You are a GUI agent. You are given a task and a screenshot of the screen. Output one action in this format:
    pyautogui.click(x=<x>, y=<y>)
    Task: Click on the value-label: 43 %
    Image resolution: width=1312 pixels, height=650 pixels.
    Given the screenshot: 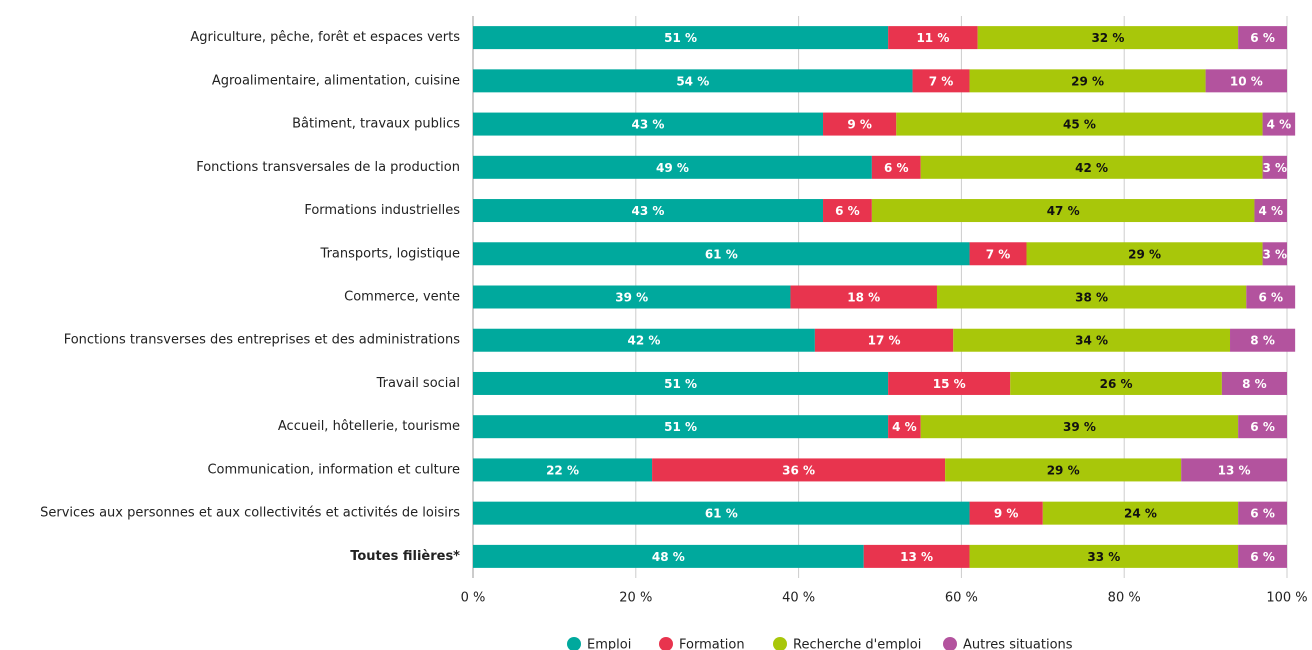 What is the action you would take?
    pyautogui.click(x=648, y=211)
    